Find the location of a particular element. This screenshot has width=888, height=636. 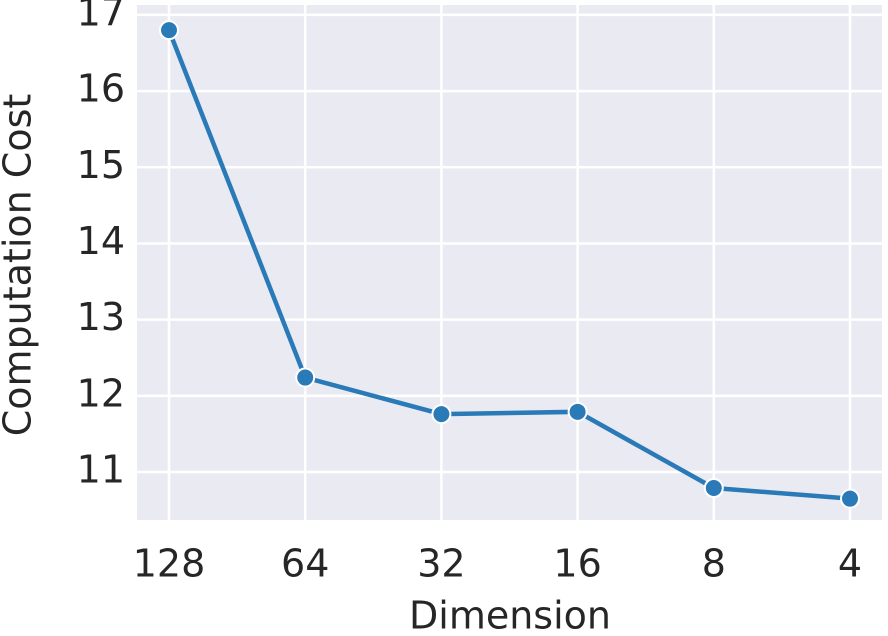

y-tick-label: 13 is located at coordinates (101, 317).